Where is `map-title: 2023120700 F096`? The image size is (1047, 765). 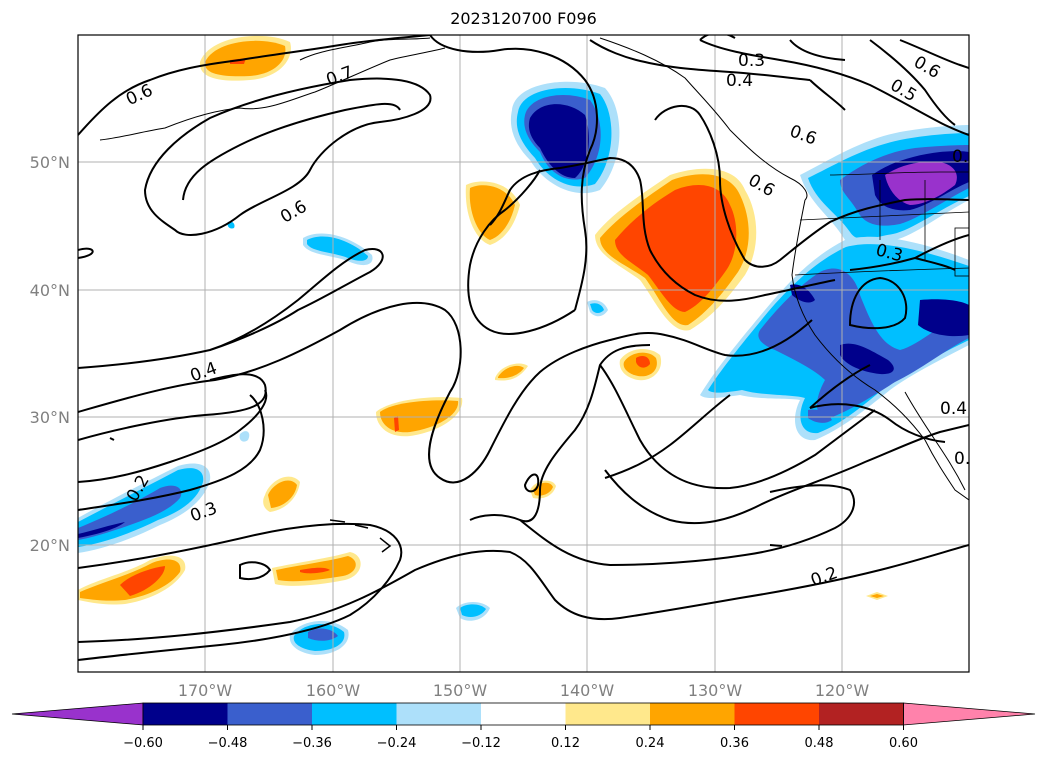 map-title: 2023120700 F096 is located at coordinates (523, 18).